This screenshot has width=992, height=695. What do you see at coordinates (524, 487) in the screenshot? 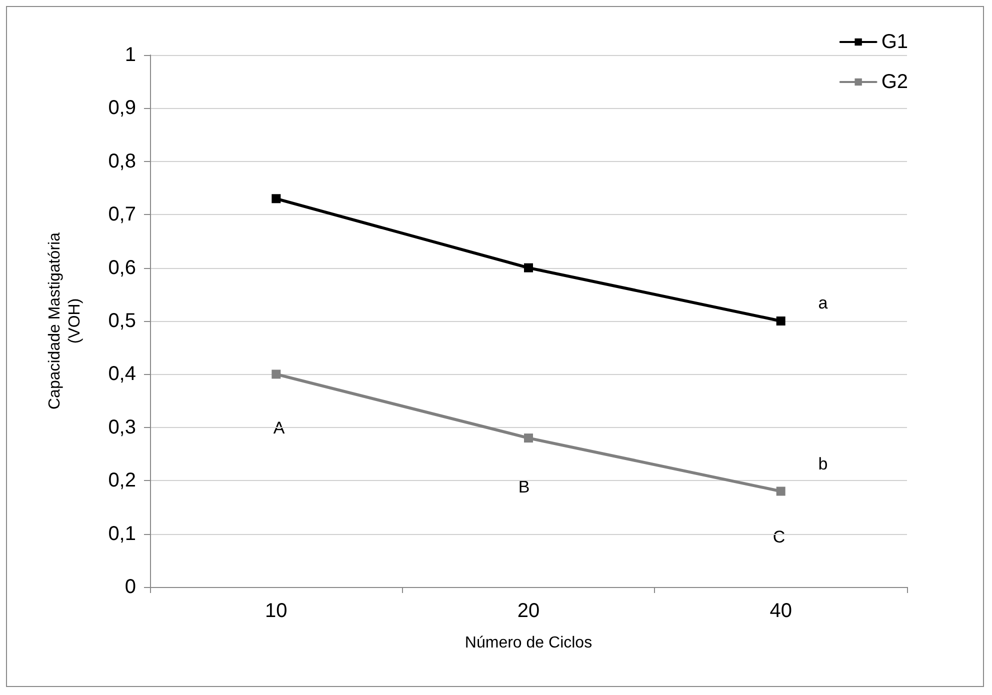
I see `annotation: B` at bounding box center [524, 487].